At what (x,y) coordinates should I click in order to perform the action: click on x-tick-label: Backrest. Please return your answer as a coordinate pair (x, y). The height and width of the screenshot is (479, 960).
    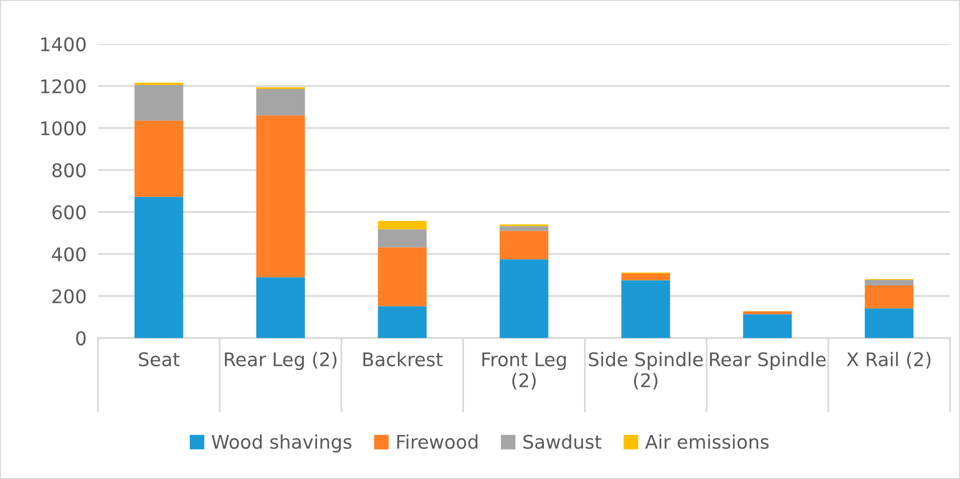
    Looking at the image, I should click on (403, 359).